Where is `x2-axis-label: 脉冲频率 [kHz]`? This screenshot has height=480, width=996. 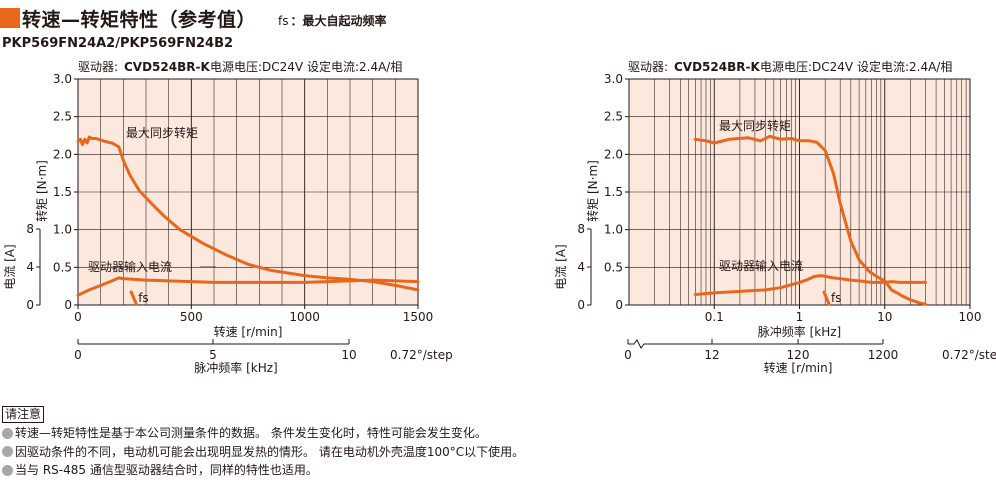
x2-axis-label: 脉冲频率 [kHz] is located at coordinates (235, 367).